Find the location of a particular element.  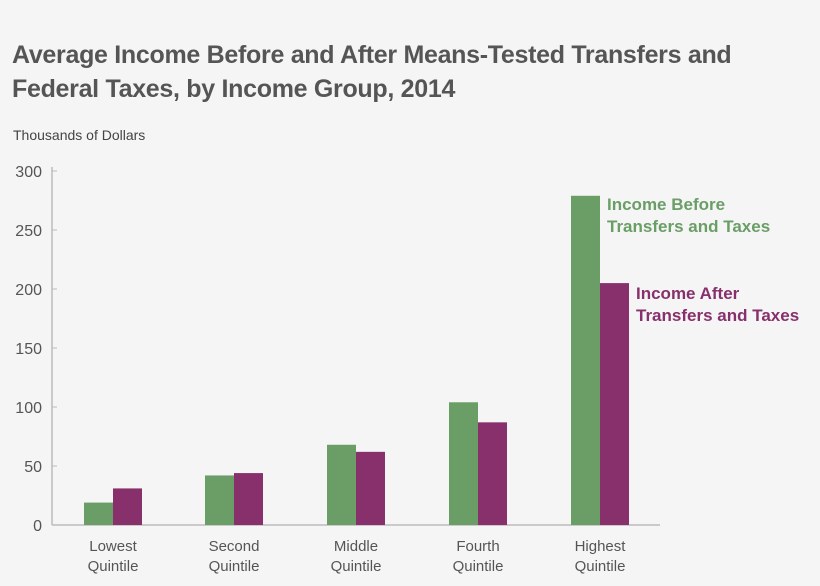

y-axis-label: Thousands of Dollars is located at coordinates (79, 135).